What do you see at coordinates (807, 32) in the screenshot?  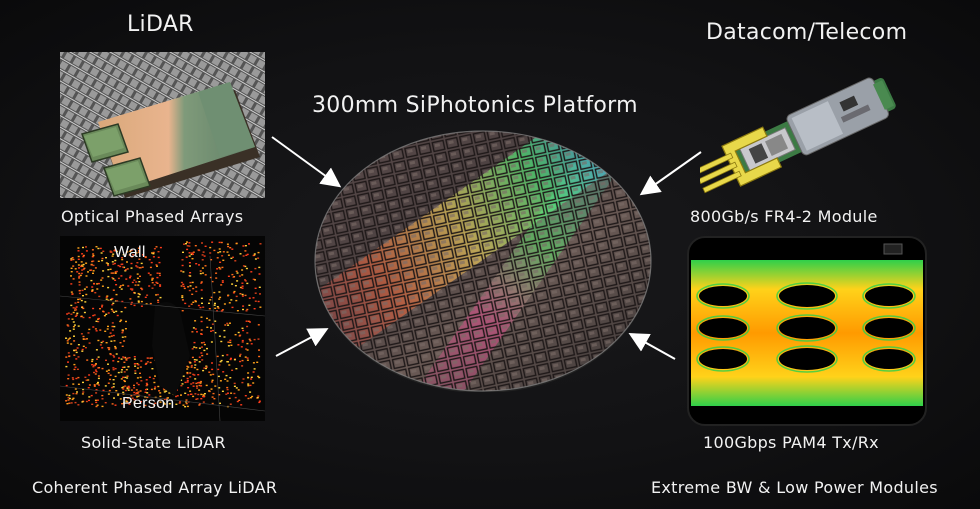 I see `datacom-telecom-heading: Datacom/Telecom` at bounding box center [807, 32].